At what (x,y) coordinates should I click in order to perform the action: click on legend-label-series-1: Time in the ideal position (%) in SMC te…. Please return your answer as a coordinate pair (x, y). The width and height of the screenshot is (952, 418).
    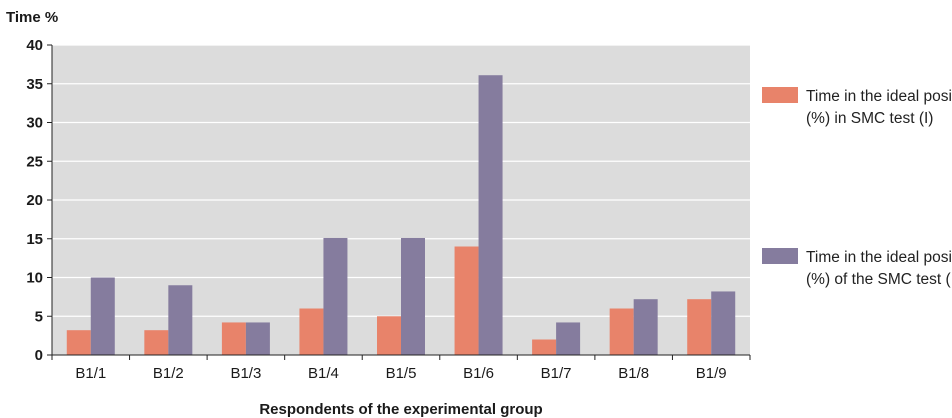
    Looking at the image, I should click on (879, 107).